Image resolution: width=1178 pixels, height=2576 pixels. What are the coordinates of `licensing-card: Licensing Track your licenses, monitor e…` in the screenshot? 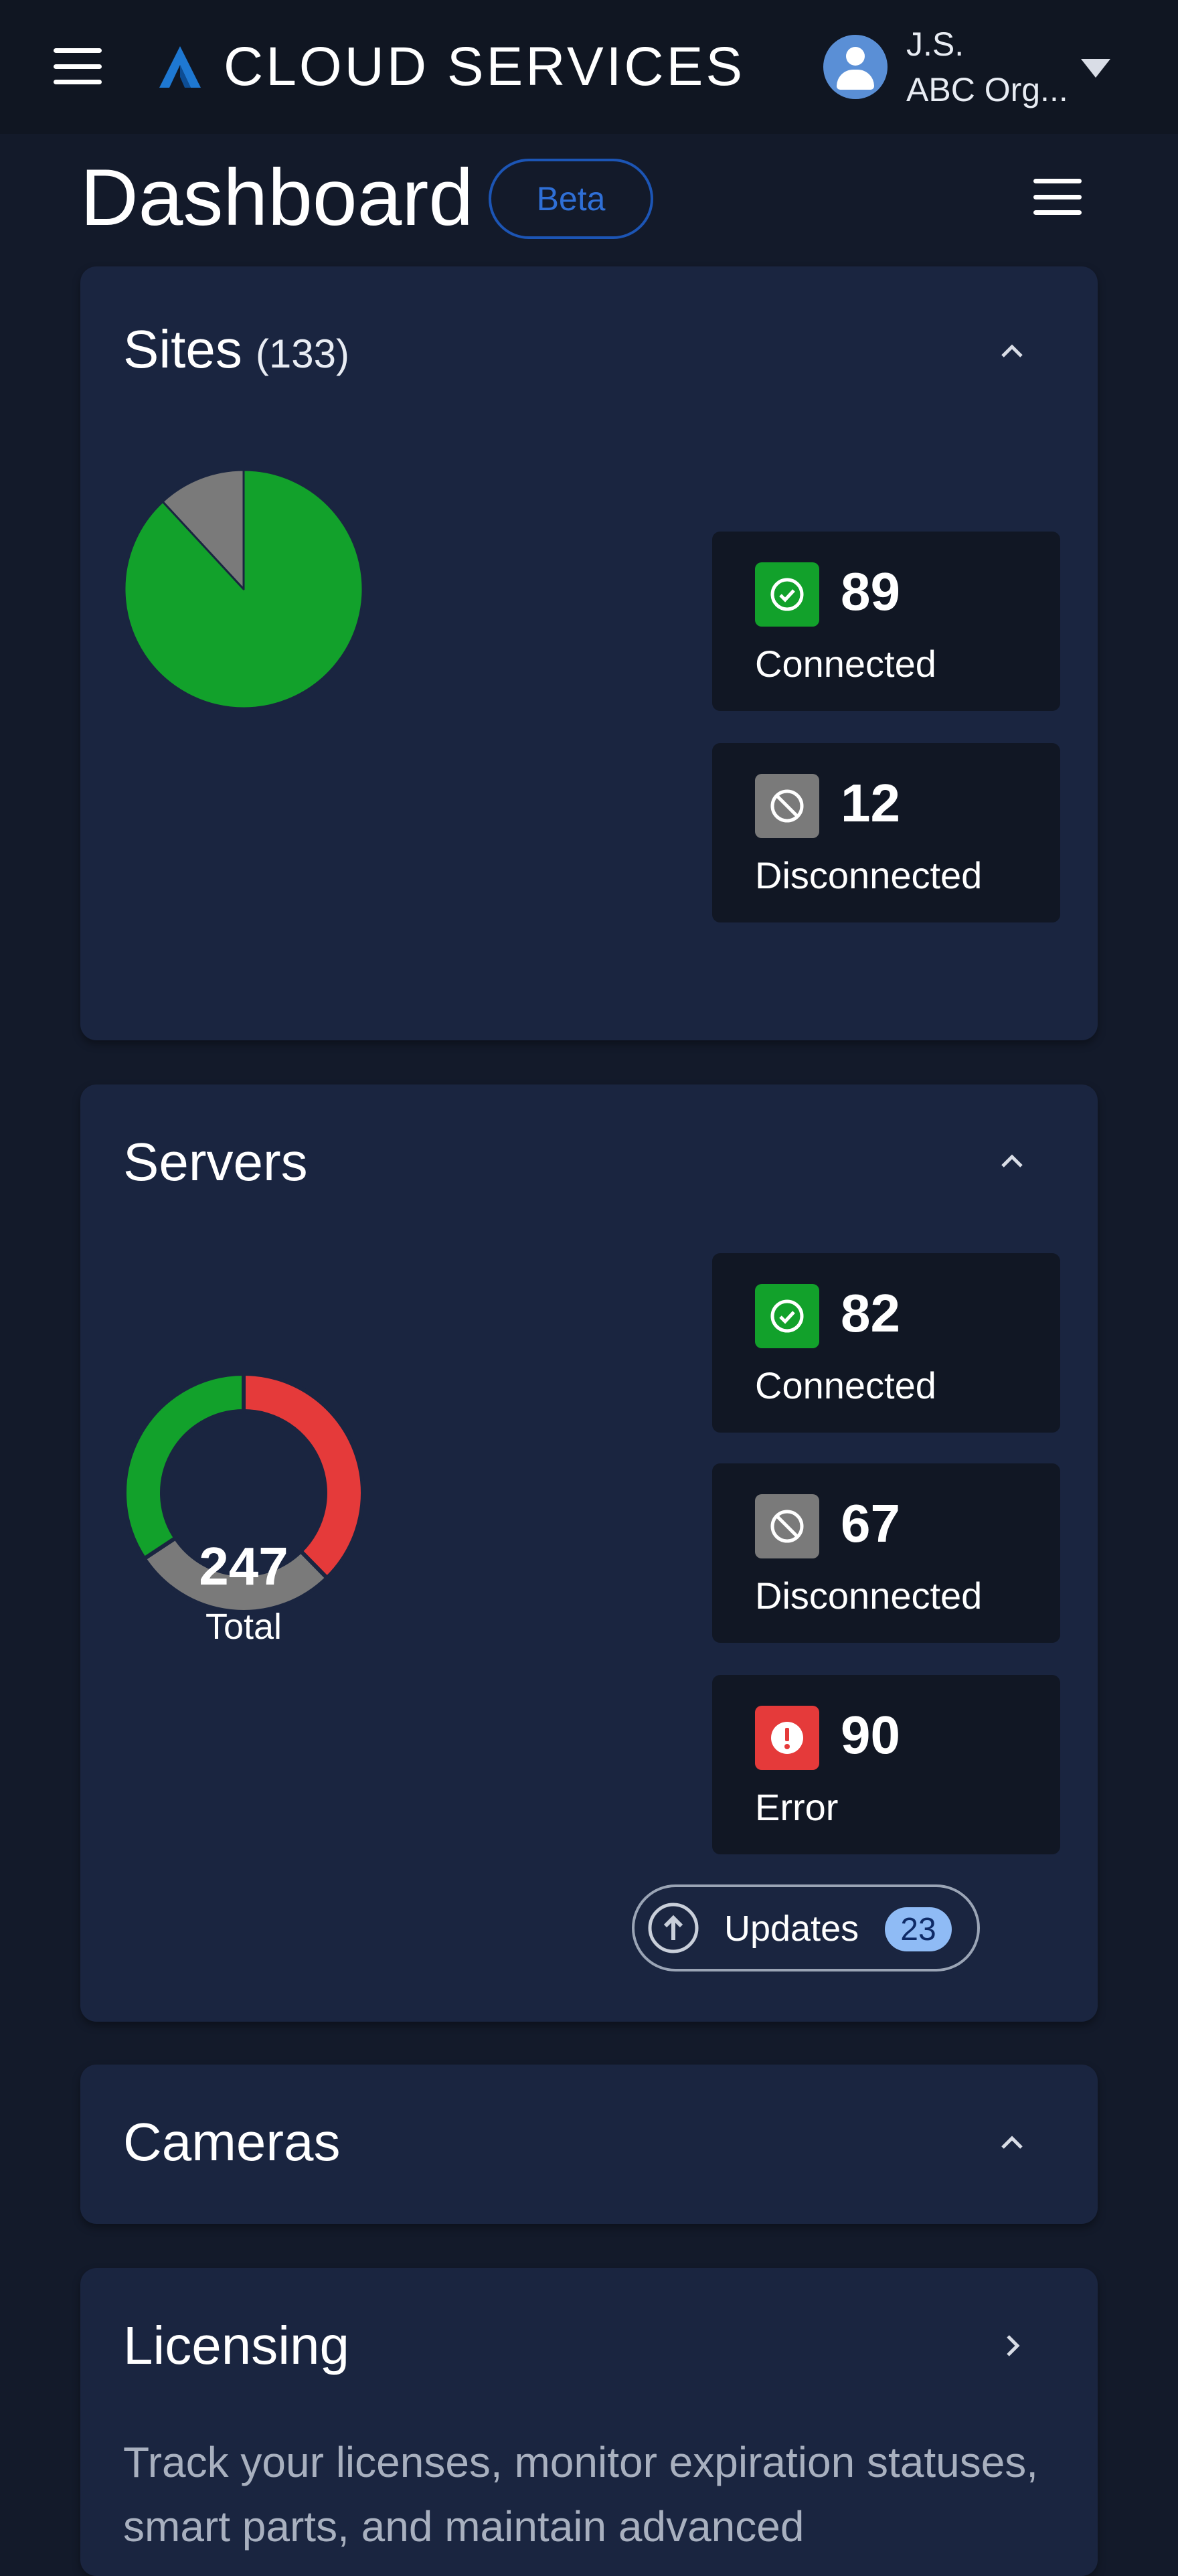 It's located at (589, 2422).